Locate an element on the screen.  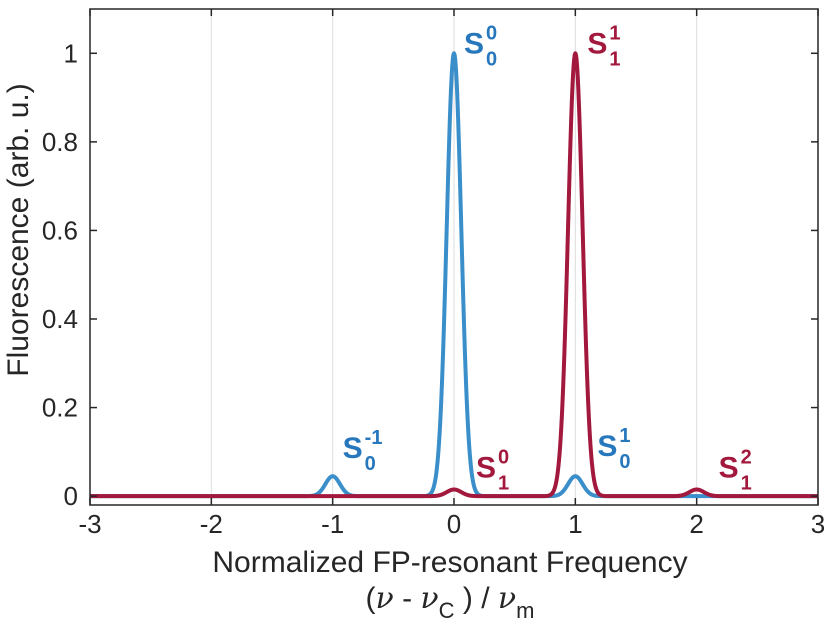
x-tick-label: 1 is located at coordinates (575, 524).